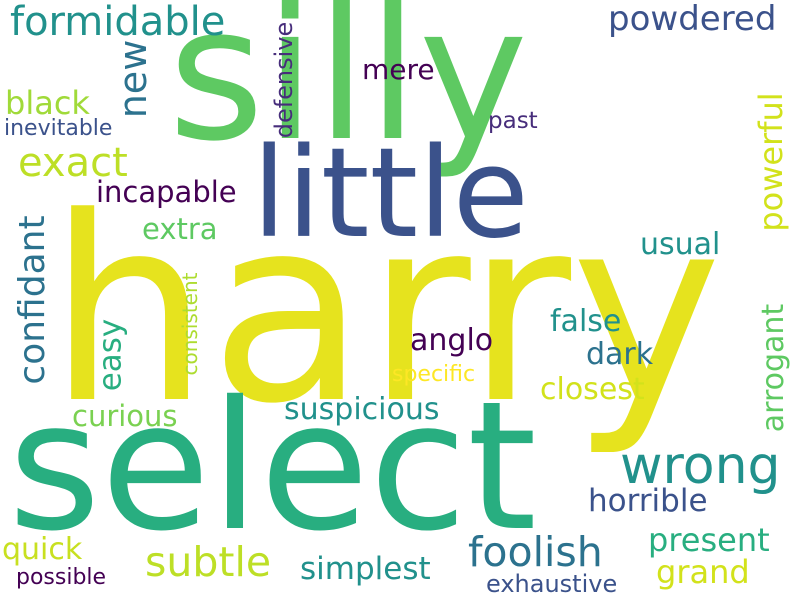  Describe the element at coordinates (513, 121) in the screenshot. I see `word-past: past` at that location.